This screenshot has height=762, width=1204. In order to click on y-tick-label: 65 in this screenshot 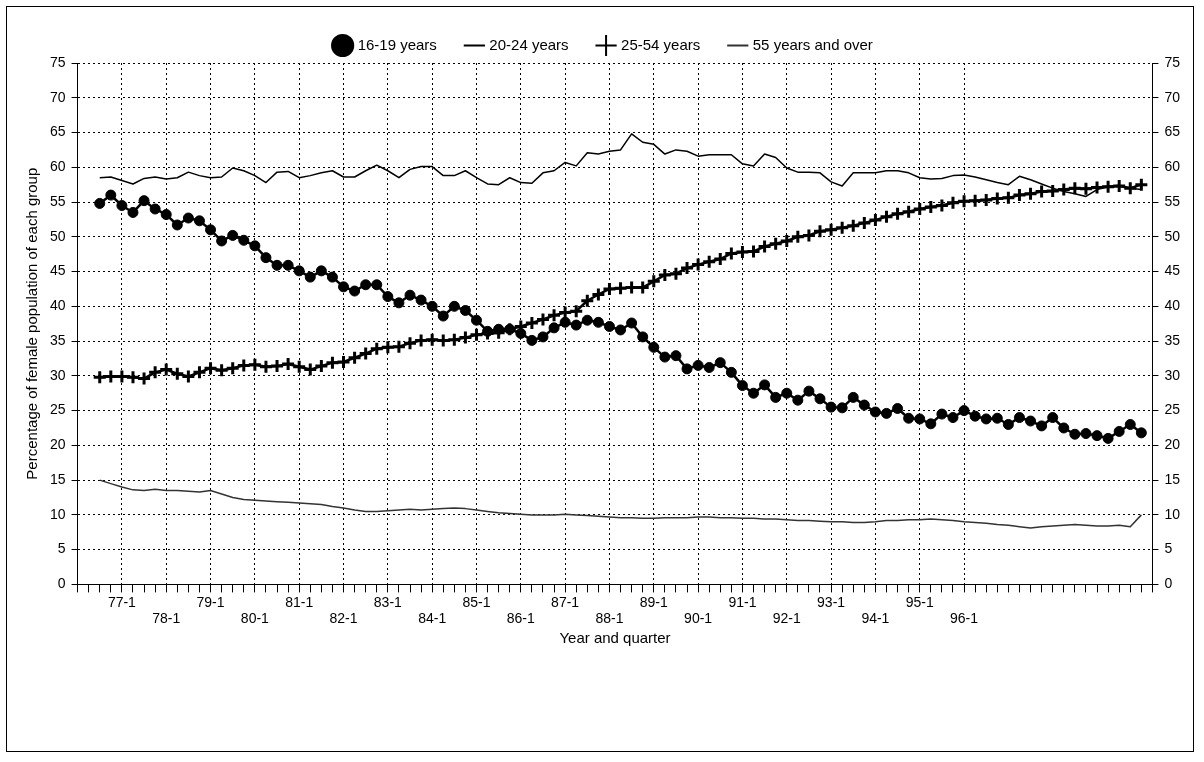, I will do `click(57, 131)`.